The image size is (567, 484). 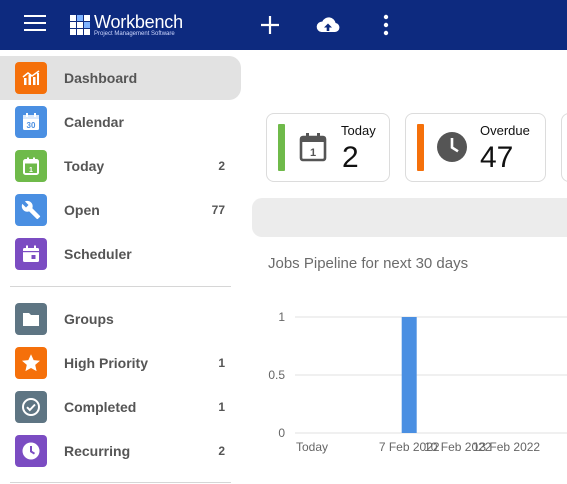 What do you see at coordinates (505, 130) in the screenshot?
I see `card-label: Overdue` at bounding box center [505, 130].